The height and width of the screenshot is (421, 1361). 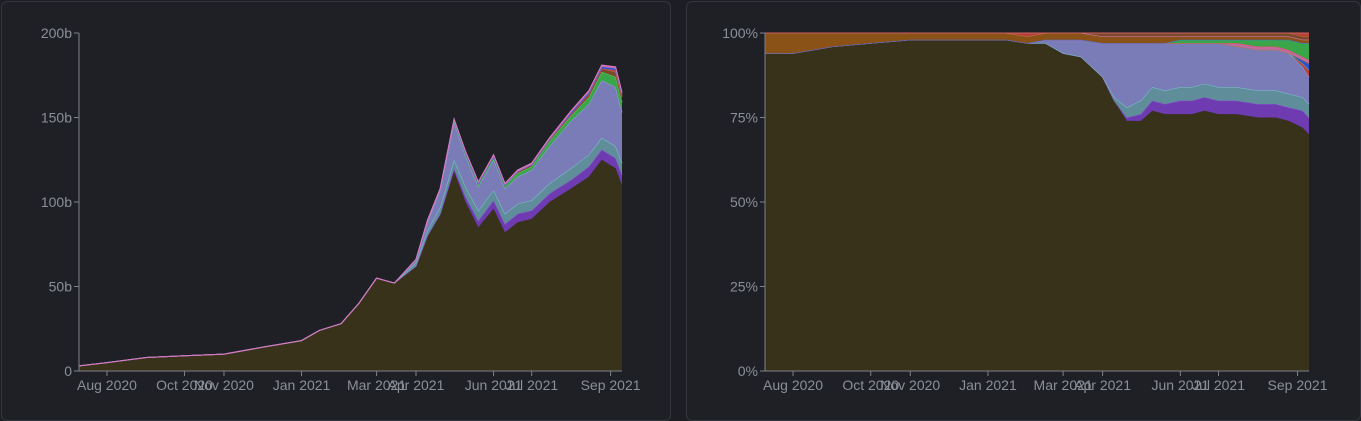 I want to click on right-chart-series-1-area, so click(x=1037, y=87).